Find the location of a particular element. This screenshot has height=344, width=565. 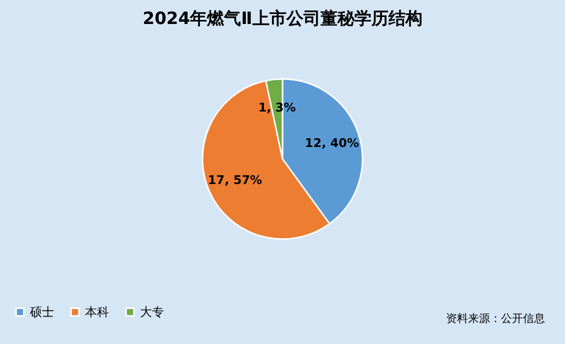

legend-label: 本科 is located at coordinates (97, 312).